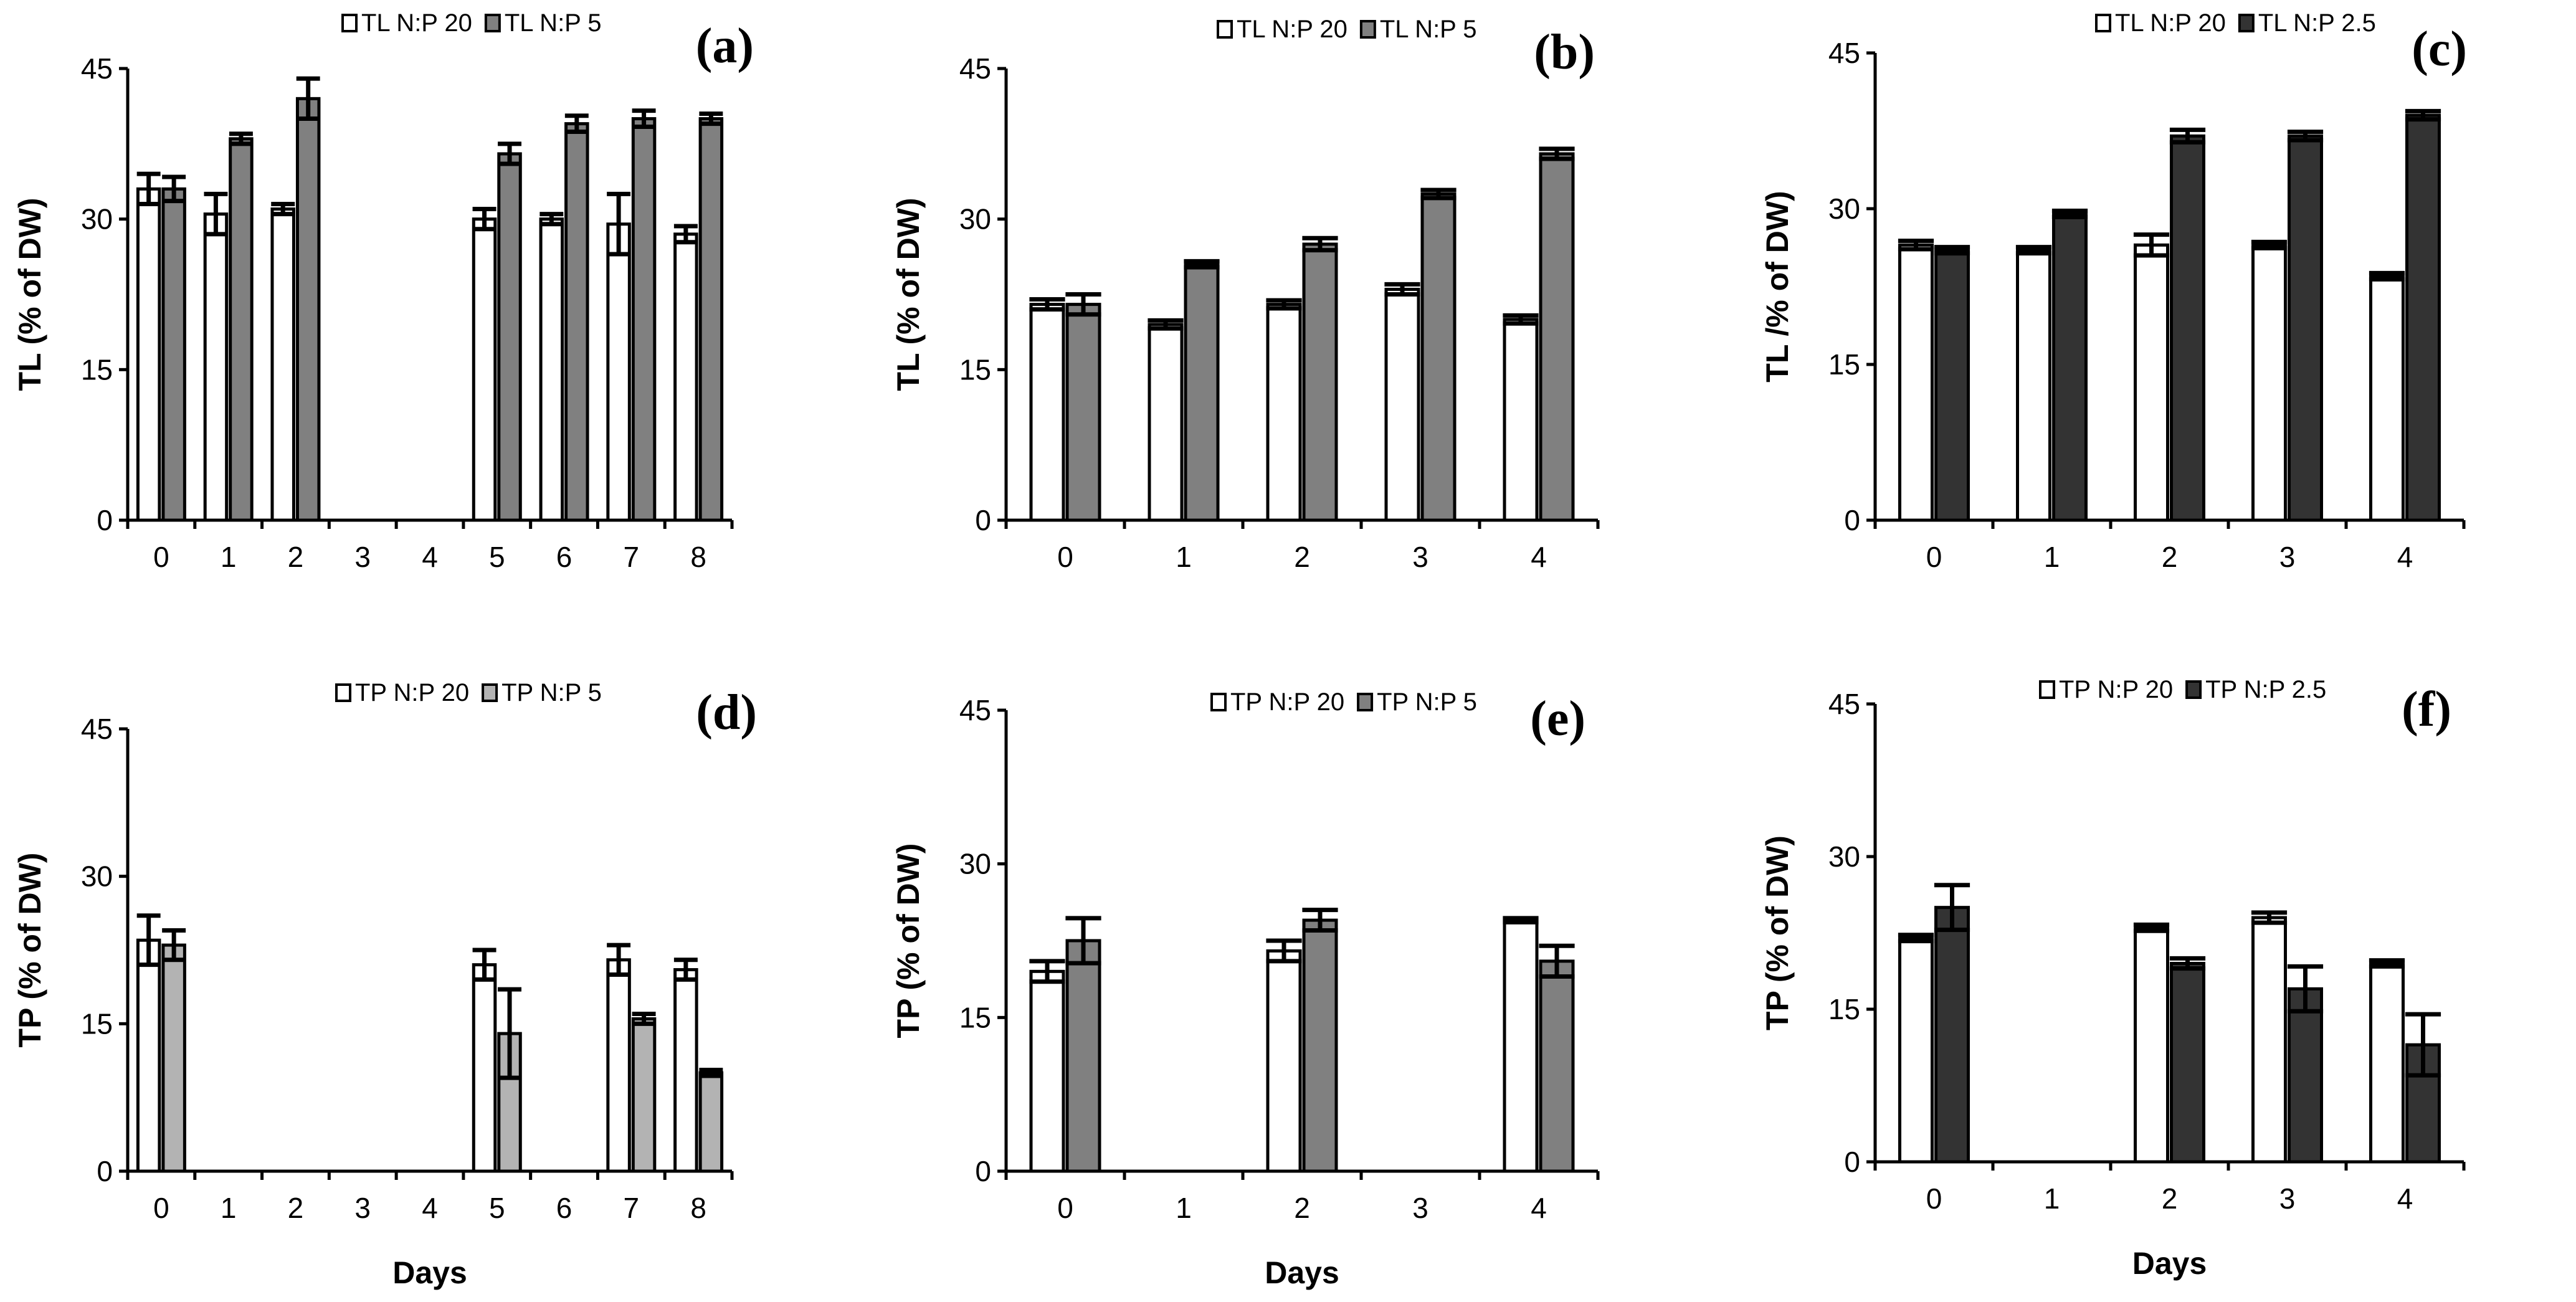 This screenshot has height=1302, width=2576. Describe the element at coordinates (1557, 718) in the screenshot. I see `panel-label: (e)` at that location.